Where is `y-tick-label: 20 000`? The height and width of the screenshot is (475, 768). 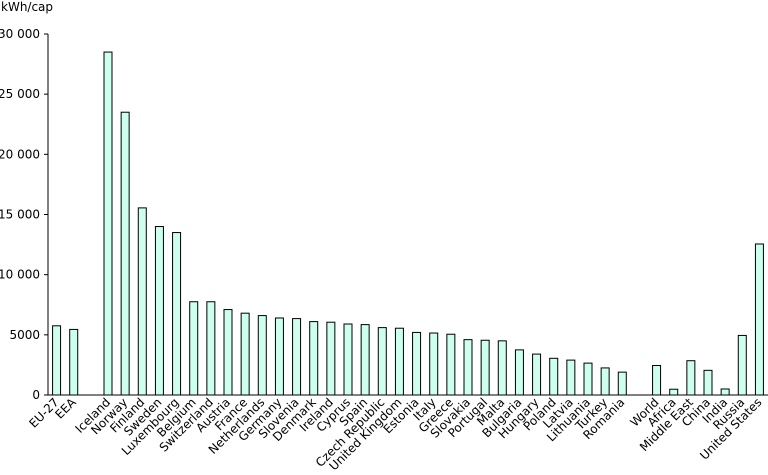 y-tick-label: 20 000 is located at coordinates (20, 154).